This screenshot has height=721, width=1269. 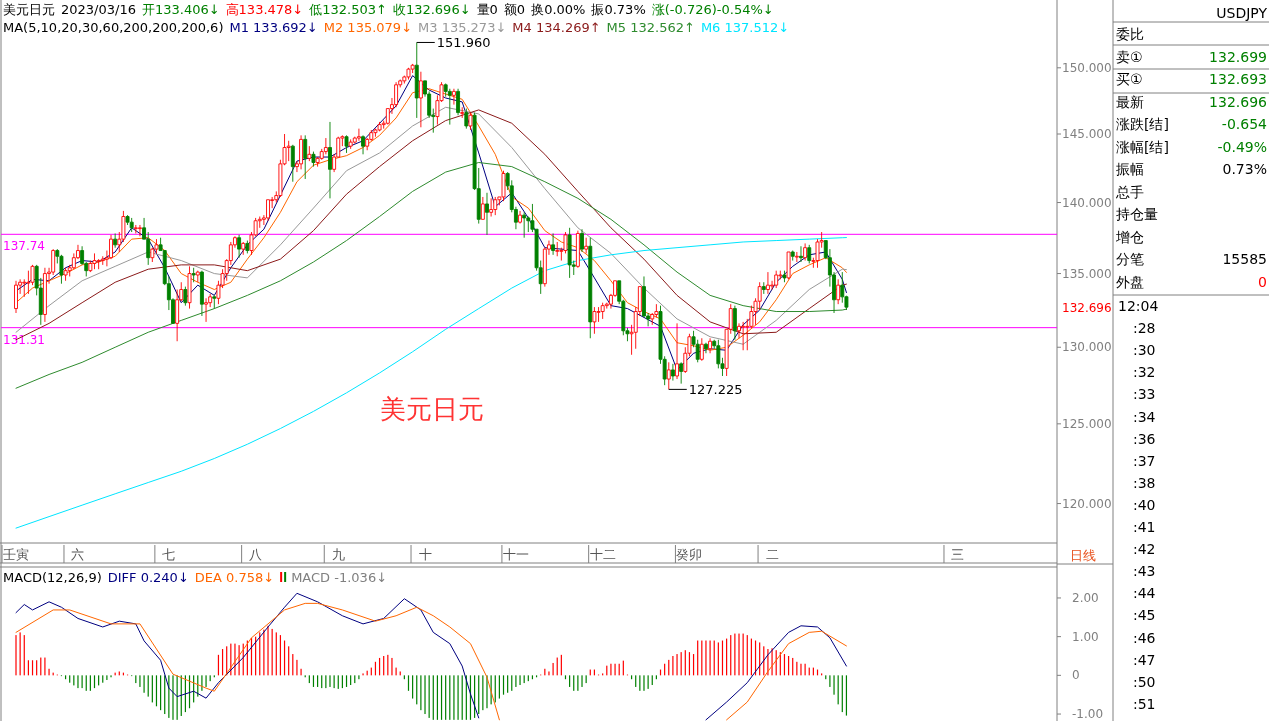 I want to click on category-label: 买①, so click(x=1129, y=79).